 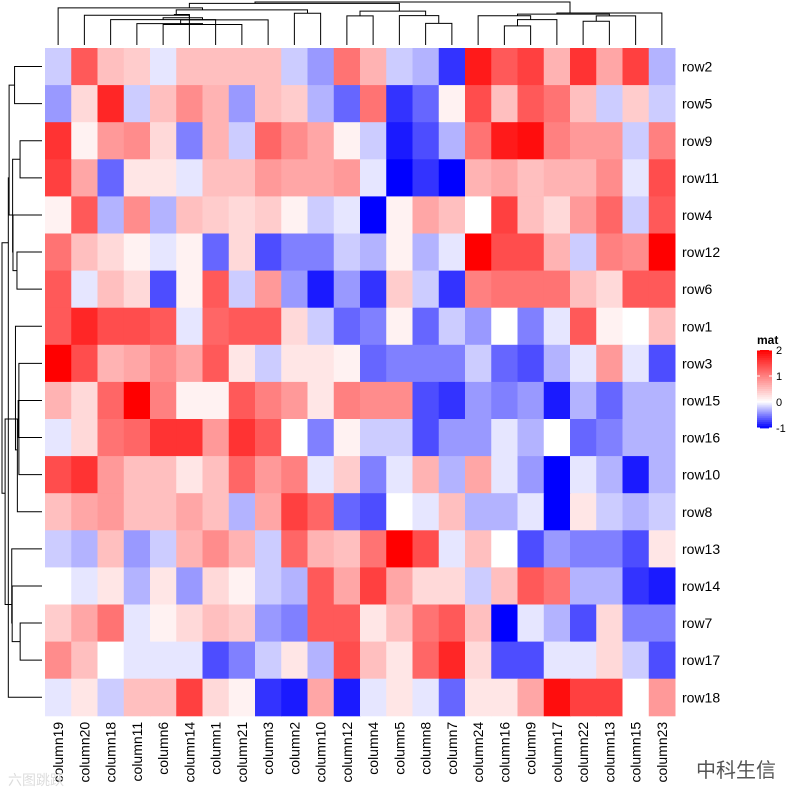 I want to click on row-dendrogram-branch, so click(x=16, y=205).